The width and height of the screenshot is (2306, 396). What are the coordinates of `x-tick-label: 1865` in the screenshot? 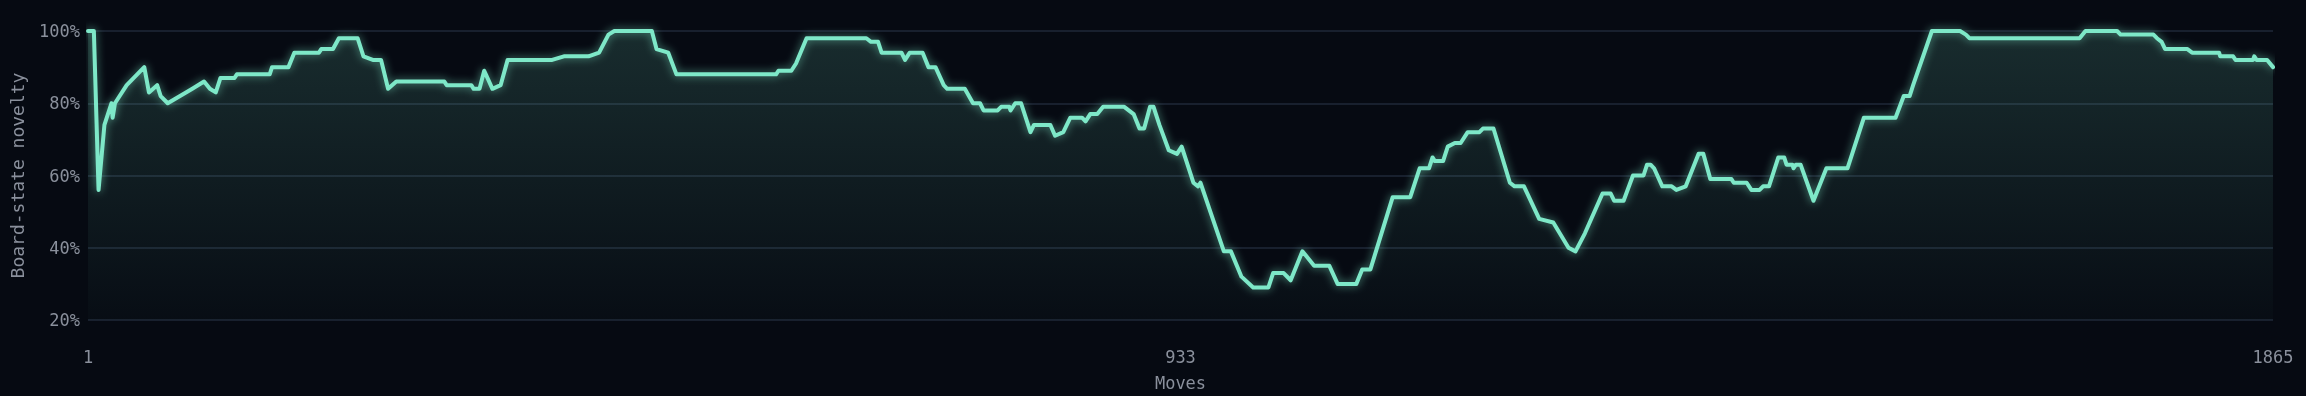 It's located at (2273, 356).